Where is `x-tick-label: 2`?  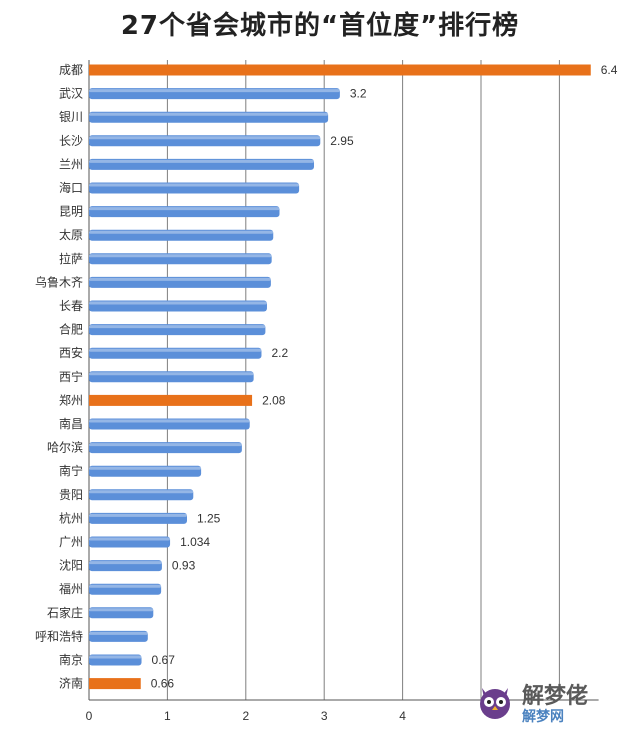
x-tick-label: 2 is located at coordinates (245, 716).